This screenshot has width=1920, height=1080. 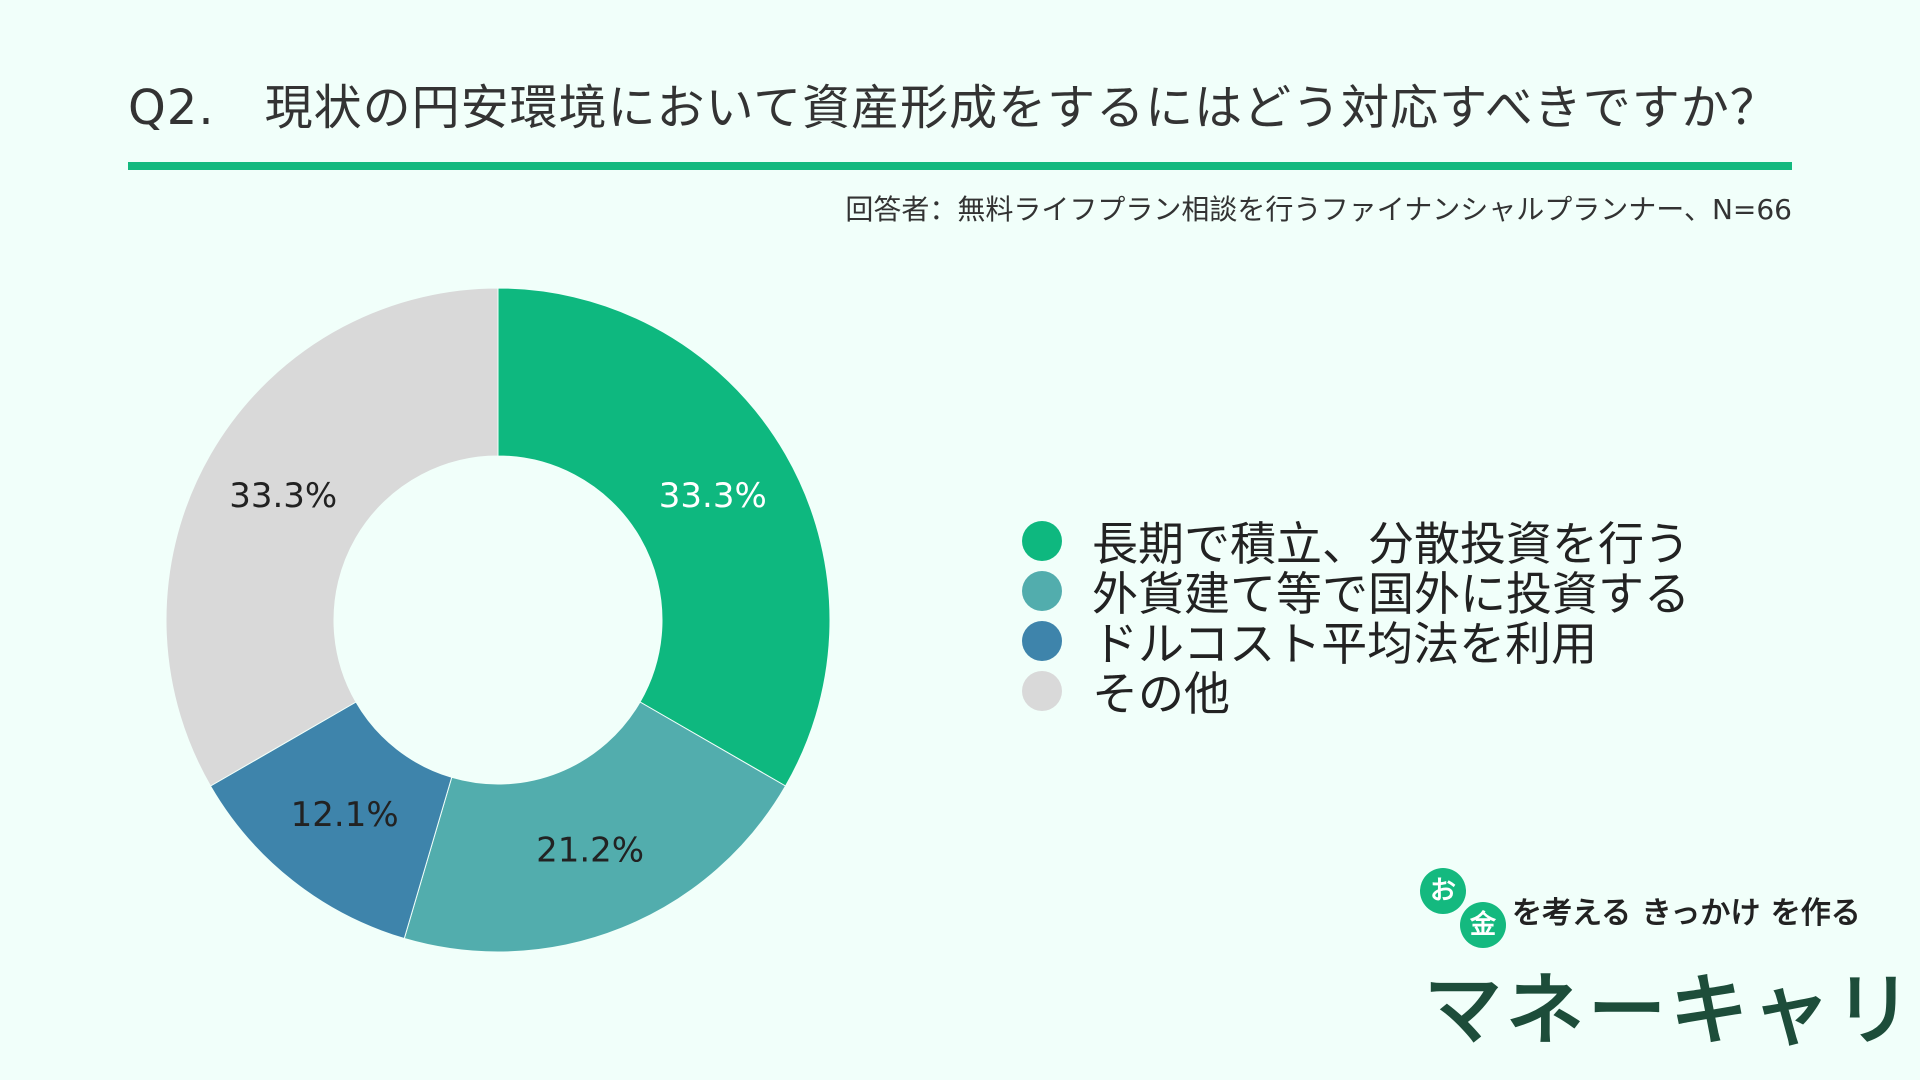 I want to click on slice-label-3: 12.1%, so click(x=345, y=815).